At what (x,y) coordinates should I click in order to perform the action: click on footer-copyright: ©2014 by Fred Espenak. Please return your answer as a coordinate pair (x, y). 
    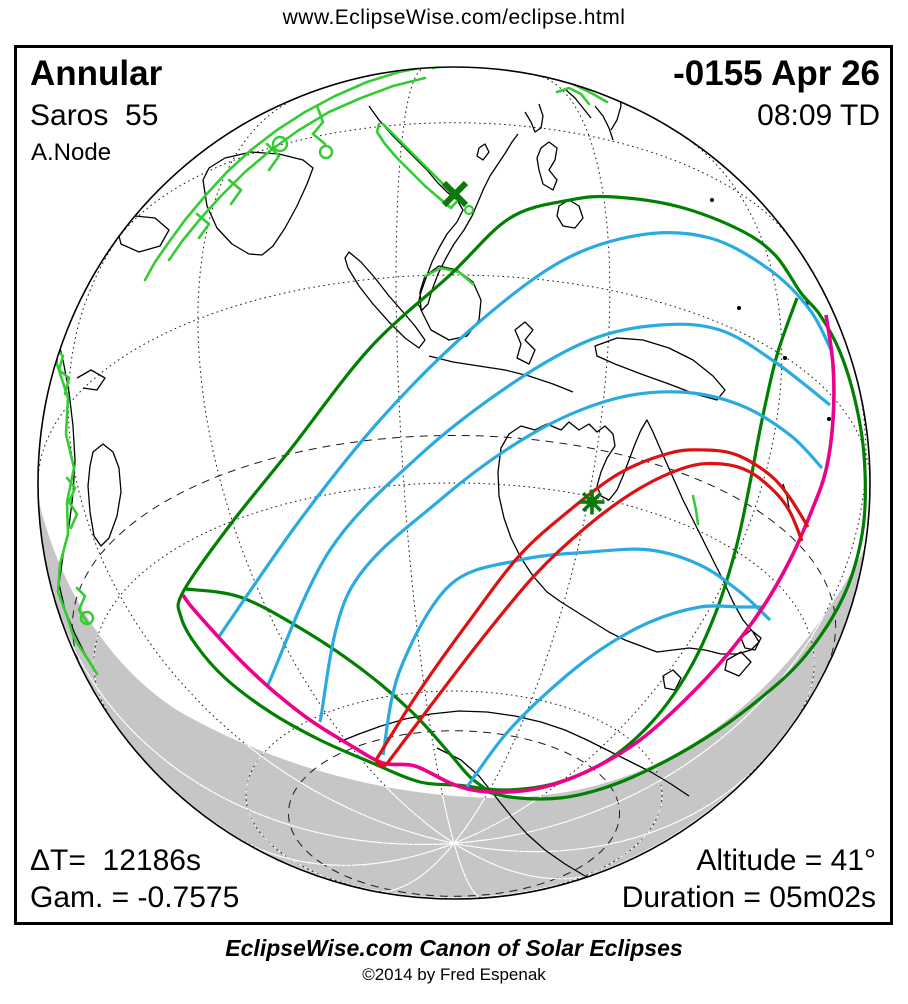
    Looking at the image, I should click on (454, 974).